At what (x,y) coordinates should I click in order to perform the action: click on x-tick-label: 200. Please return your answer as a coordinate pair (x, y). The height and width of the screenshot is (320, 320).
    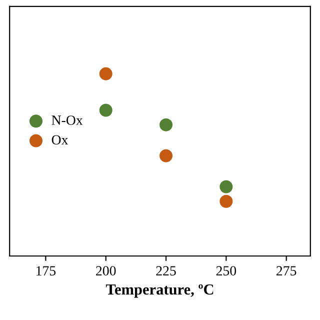
    Looking at the image, I should click on (106, 271).